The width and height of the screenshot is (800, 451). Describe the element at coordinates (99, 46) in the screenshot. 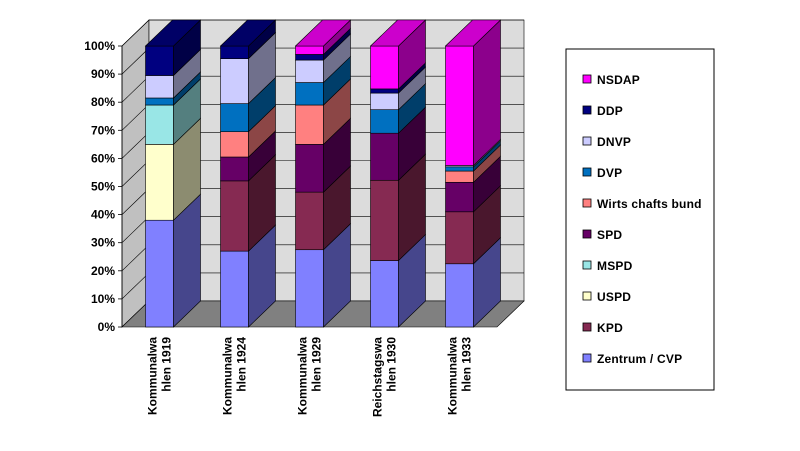

I see `y-tick-label: 100%` at that location.